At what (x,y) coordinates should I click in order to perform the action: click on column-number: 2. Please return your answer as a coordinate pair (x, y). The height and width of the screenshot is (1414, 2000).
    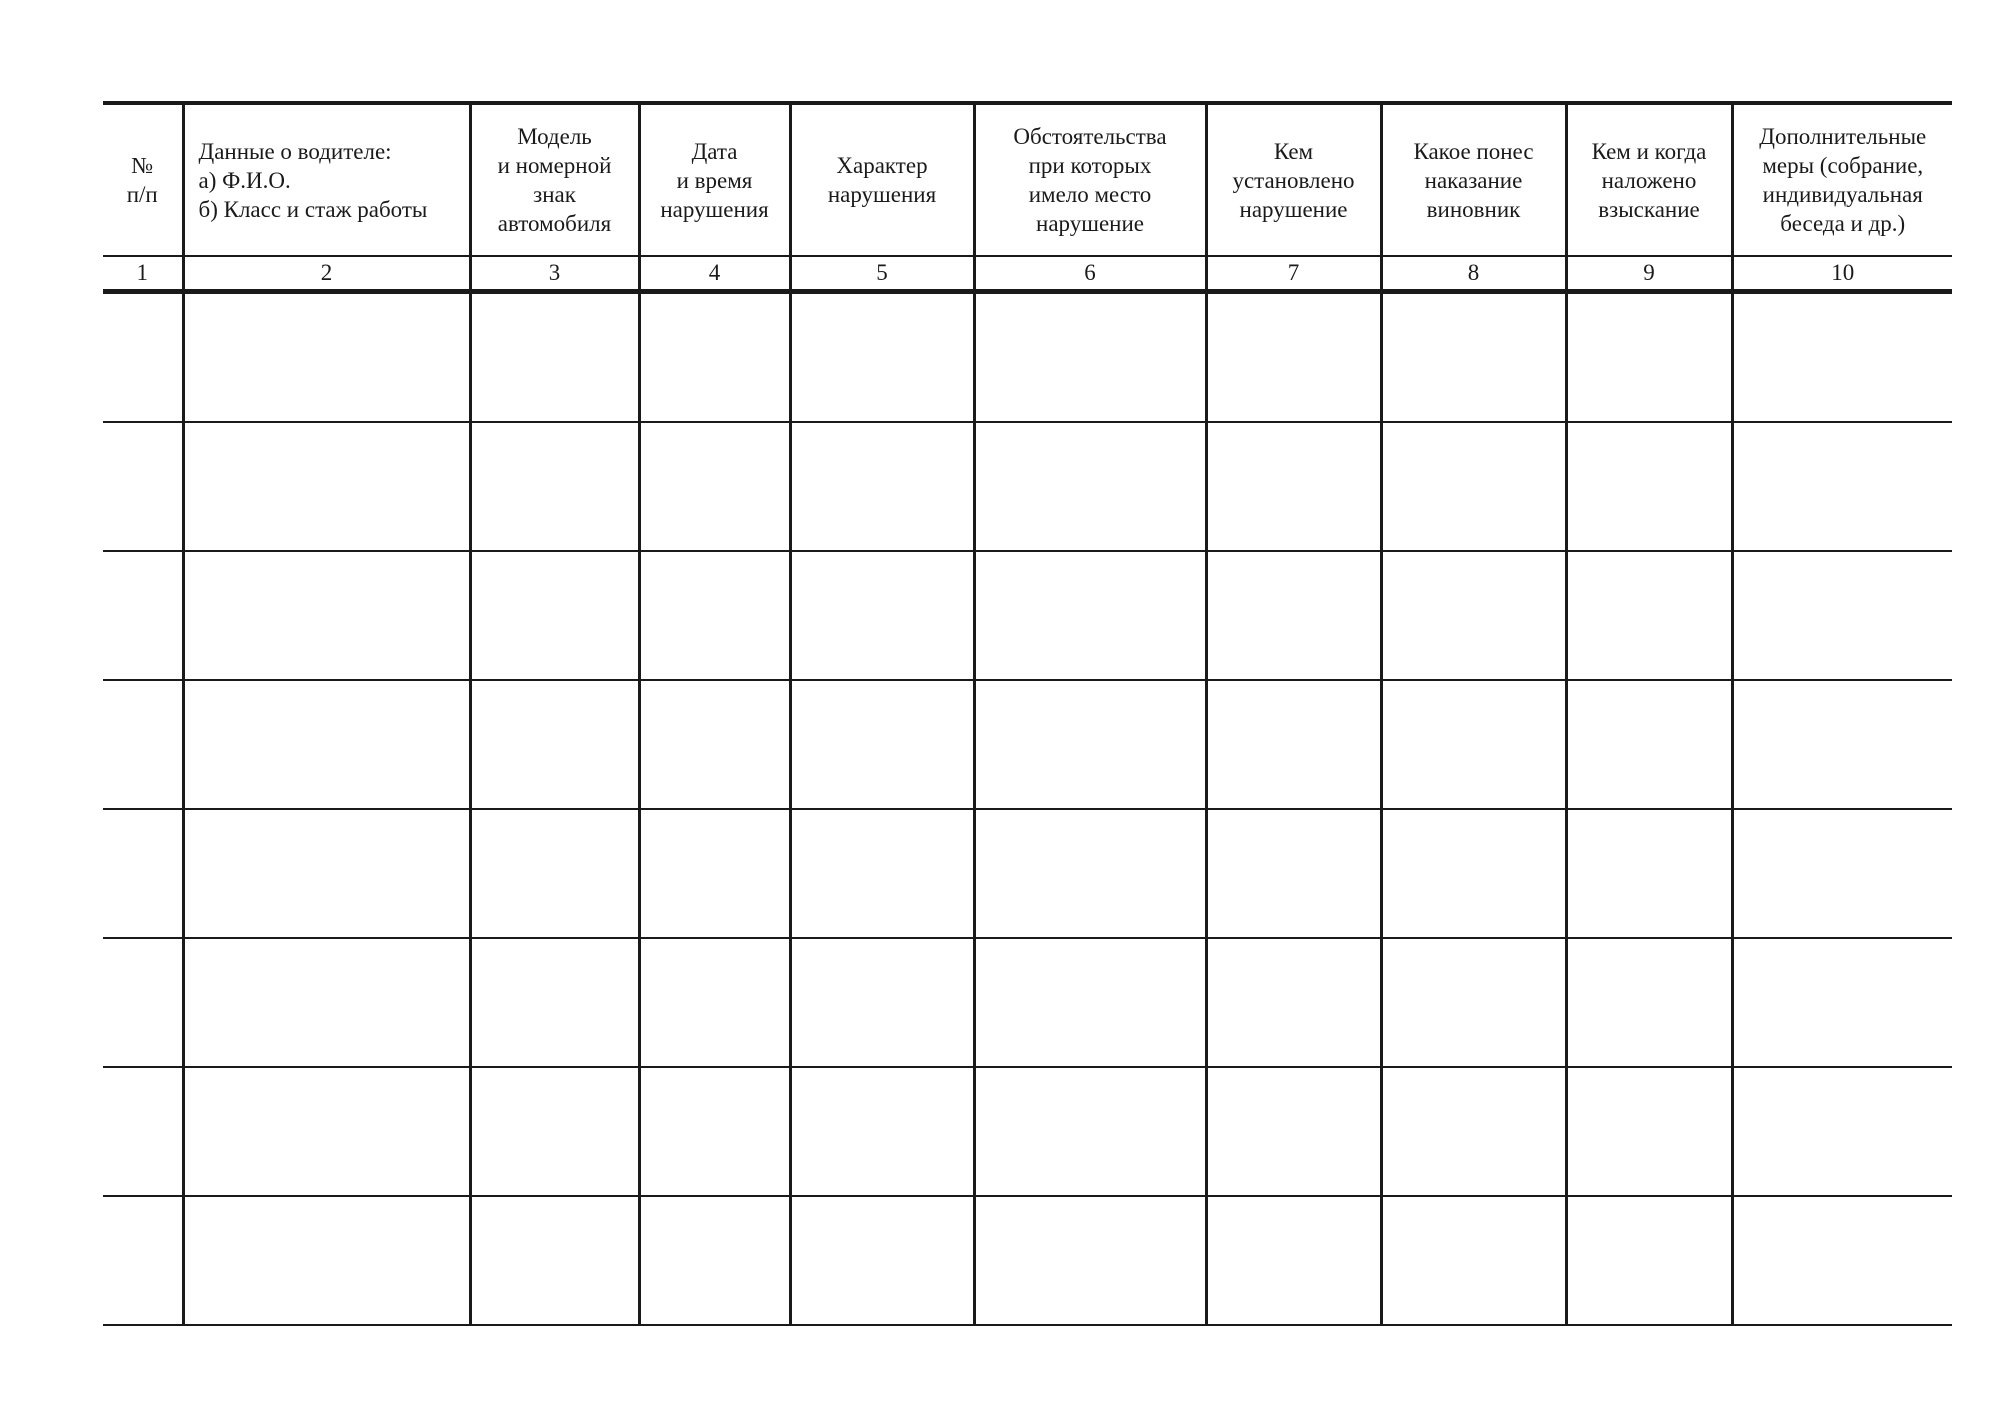
    Looking at the image, I should click on (325, 275).